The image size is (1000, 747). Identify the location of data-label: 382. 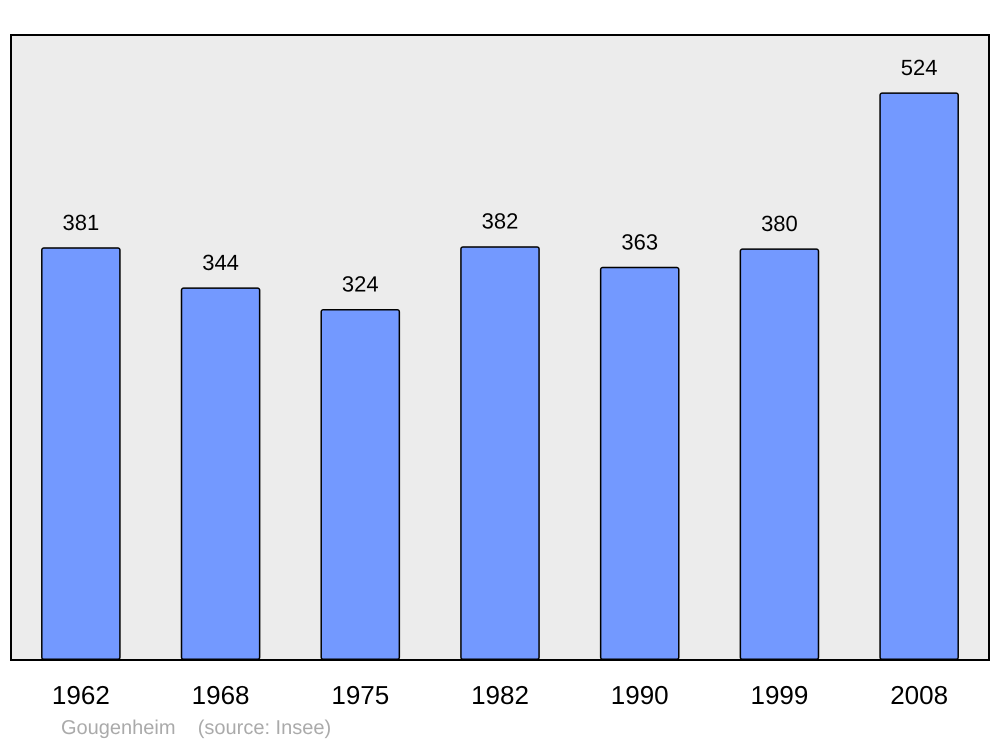
(500, 221).